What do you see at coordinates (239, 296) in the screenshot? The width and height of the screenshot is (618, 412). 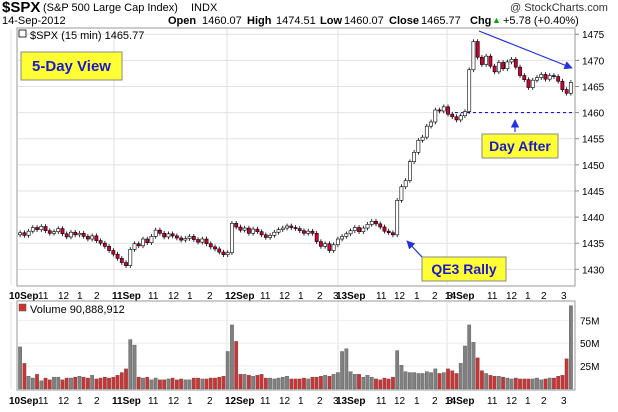 I see `price-x-tick-label: 12Sep` at bounding box center [239, 296].